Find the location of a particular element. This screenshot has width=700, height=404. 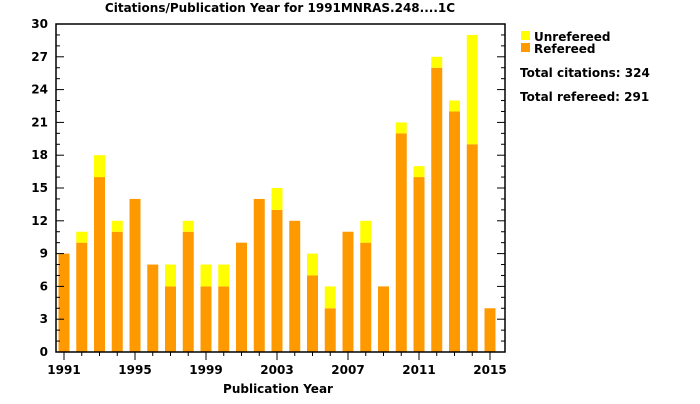

y-tick-label: 0 is located at coordinates (44, 352).